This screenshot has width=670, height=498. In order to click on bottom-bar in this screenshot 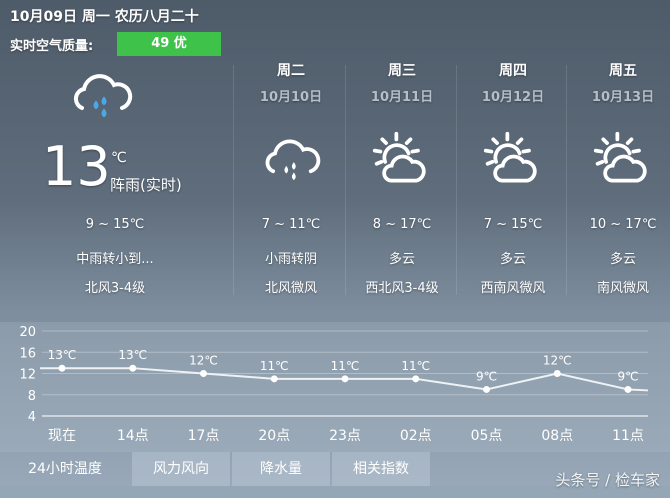, I will do `click(335, 492)`.